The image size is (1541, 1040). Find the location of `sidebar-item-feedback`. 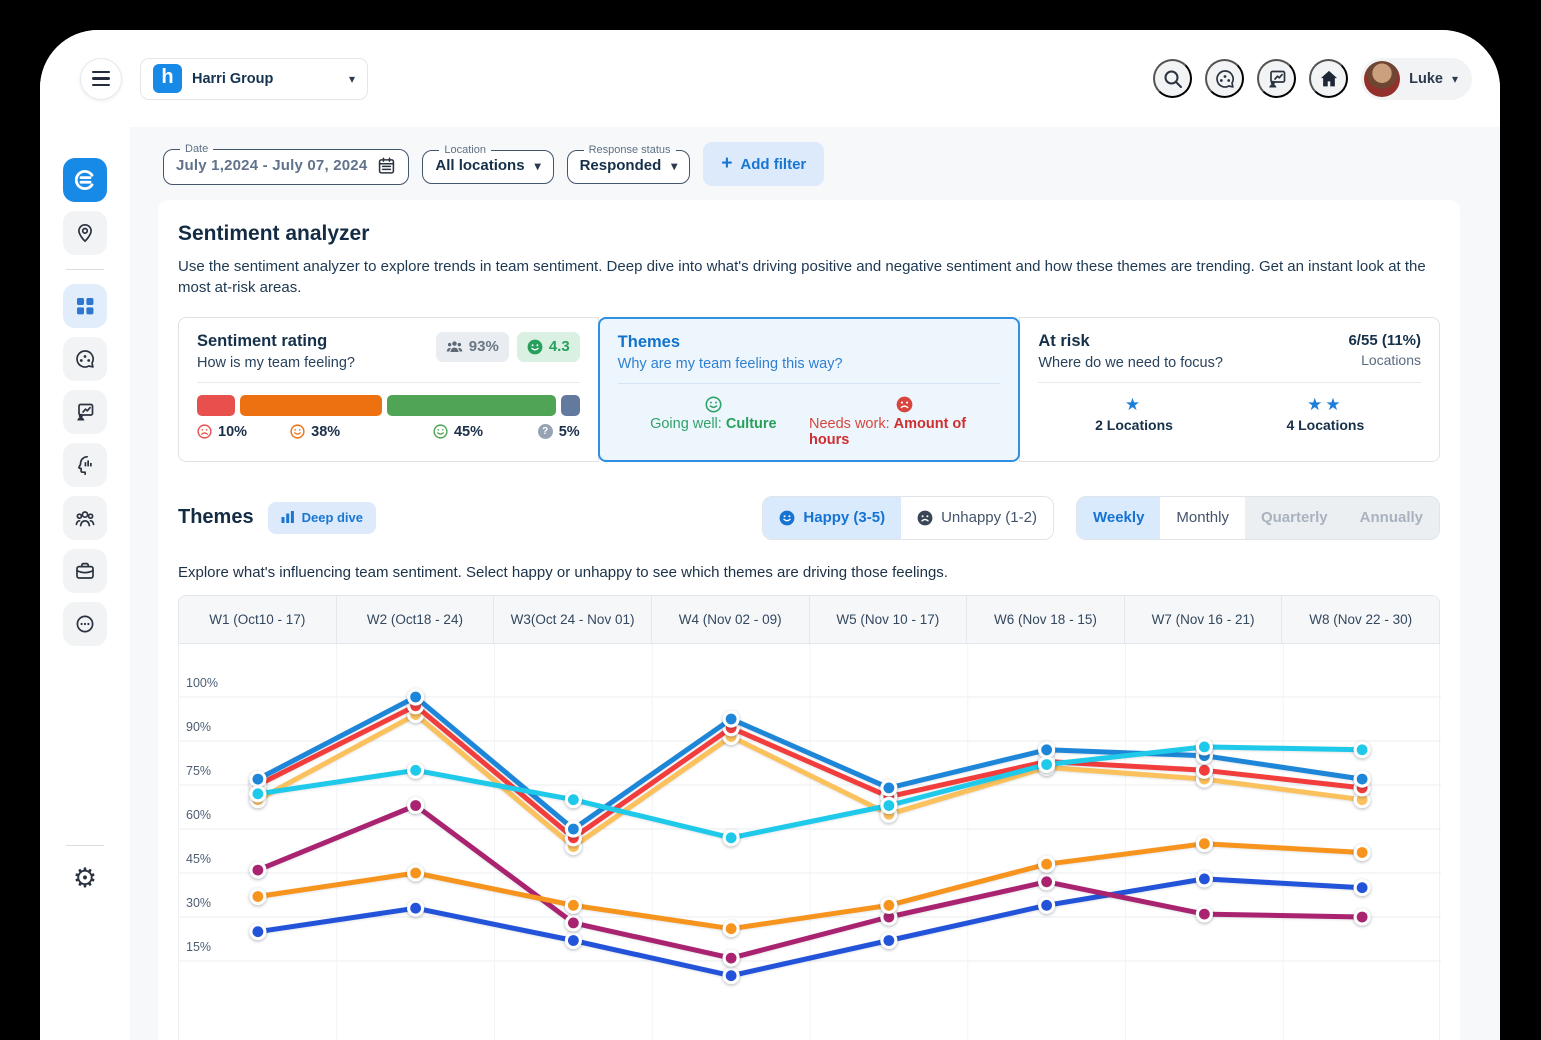

sidebar-item-feedback is located at coordinates (85, 359).